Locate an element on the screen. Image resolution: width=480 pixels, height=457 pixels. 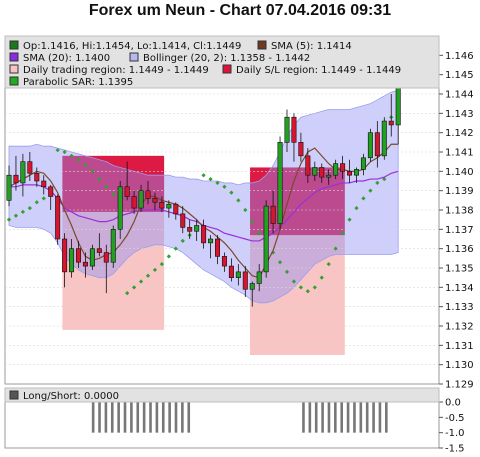
sub-legend-swatch is located at coordinates (14, 395).